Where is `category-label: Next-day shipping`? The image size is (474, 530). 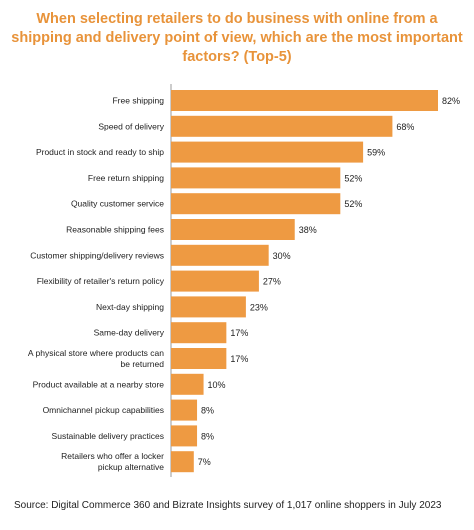 category-label: Next-day shipping is located at coordinates (130, 307).